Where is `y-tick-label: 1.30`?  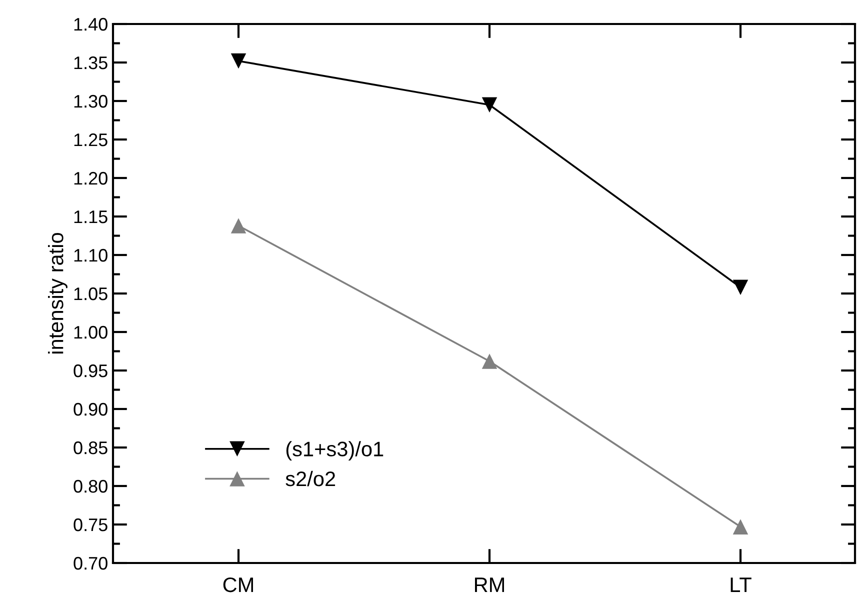
y-tick-label: 1.30 is located at coordinates (91, 101).